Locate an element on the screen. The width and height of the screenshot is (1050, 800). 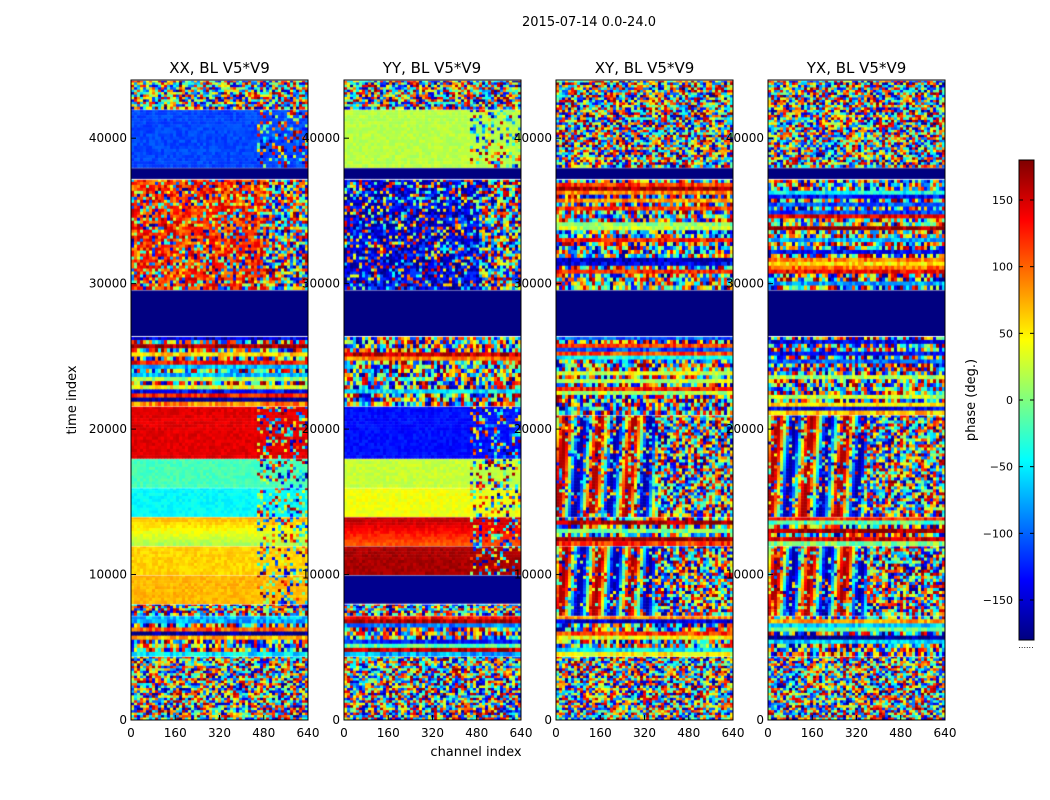
panel-title-xy: XY, BL V5*V9 is located at coordinates (645, 68).